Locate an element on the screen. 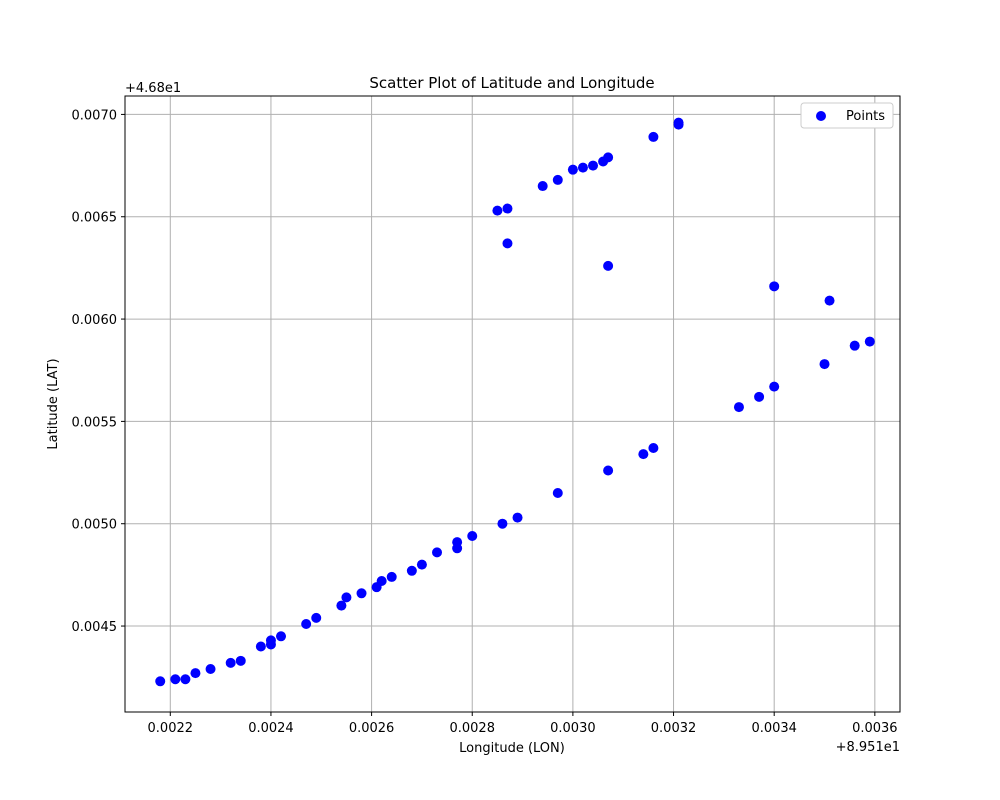 The height and width of the screenshot is (800, 1000). y-tick-label: 0.0065 is located at coordinates (95, 218).